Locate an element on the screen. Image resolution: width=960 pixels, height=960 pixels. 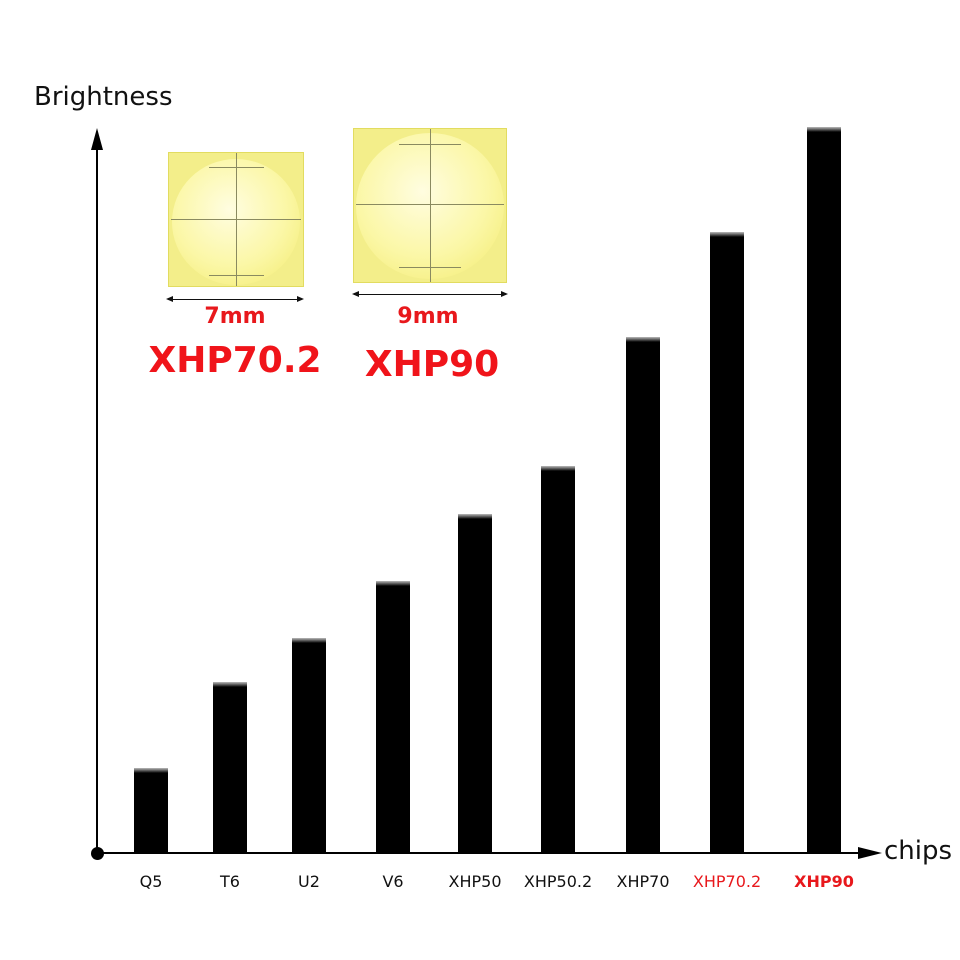
bar-xhp50 is located at coordinates (475, 683).